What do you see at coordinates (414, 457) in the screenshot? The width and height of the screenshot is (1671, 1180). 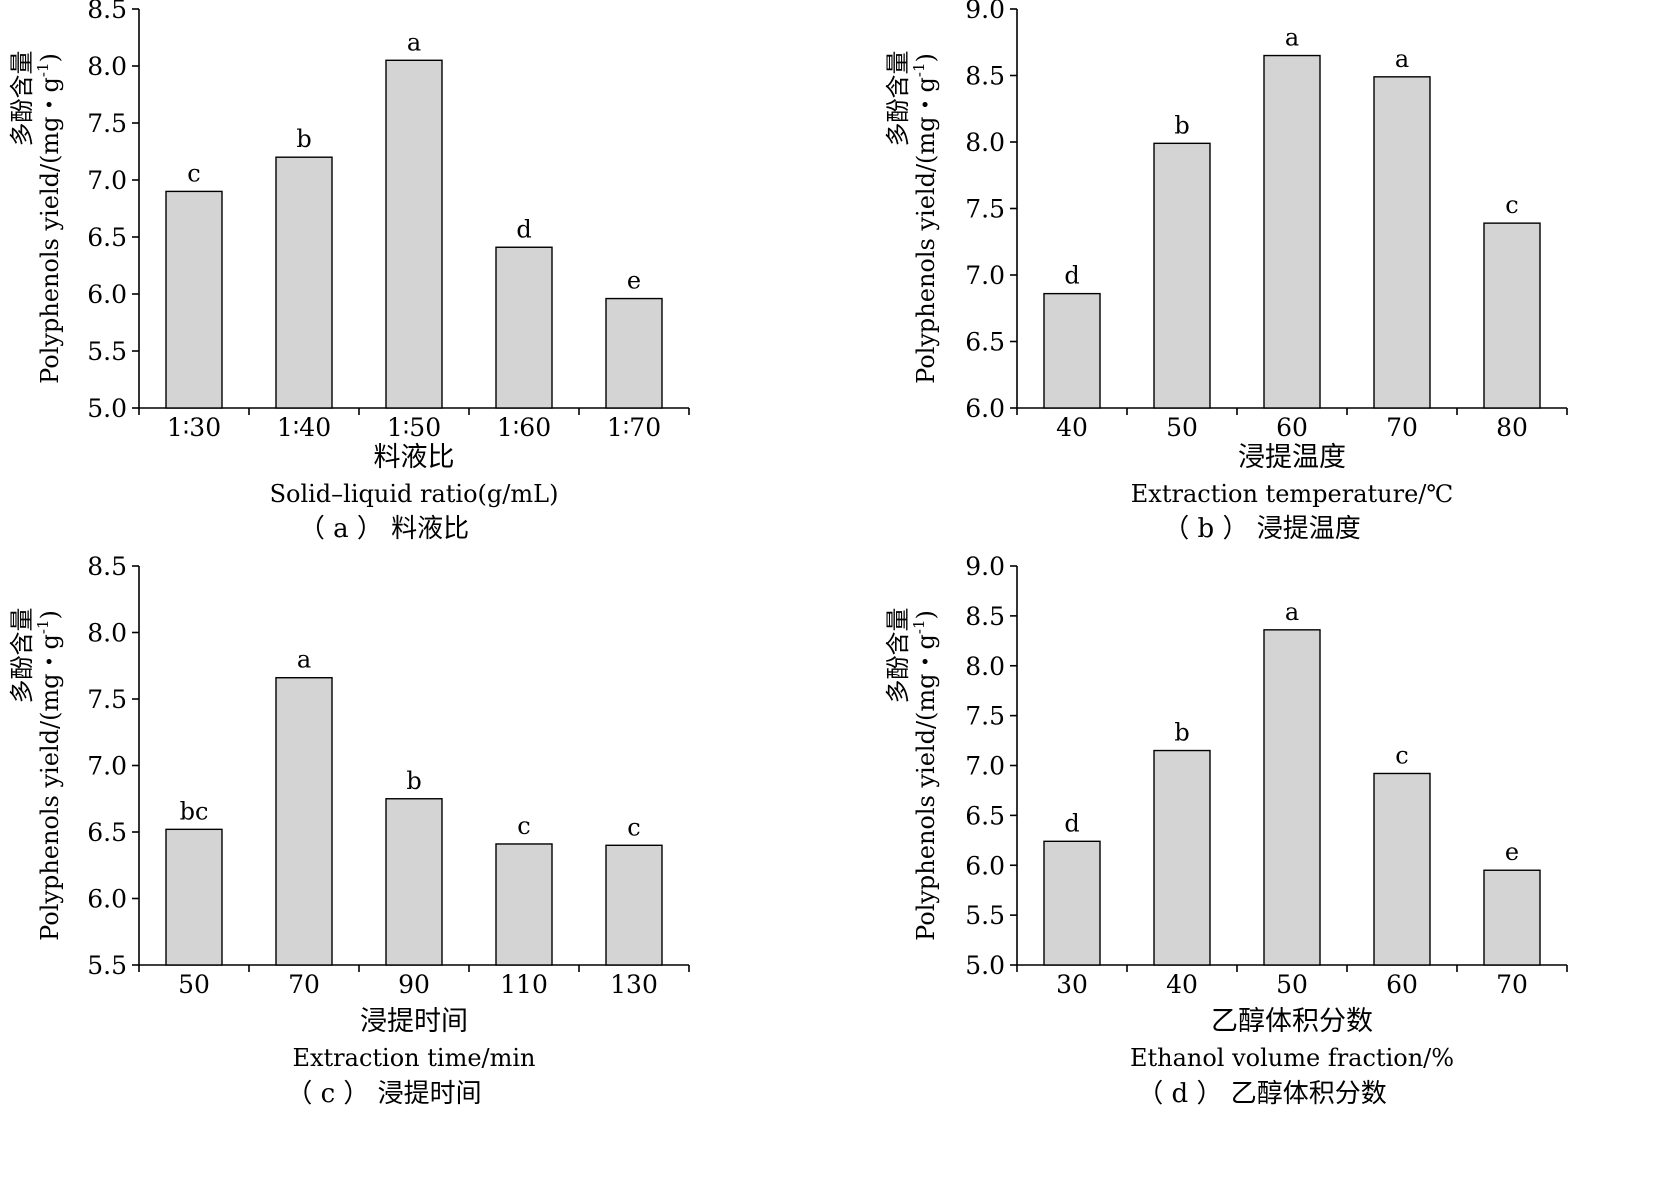 I see `x-axis-label-cn: 料液比` at bounding box center [414, 457].